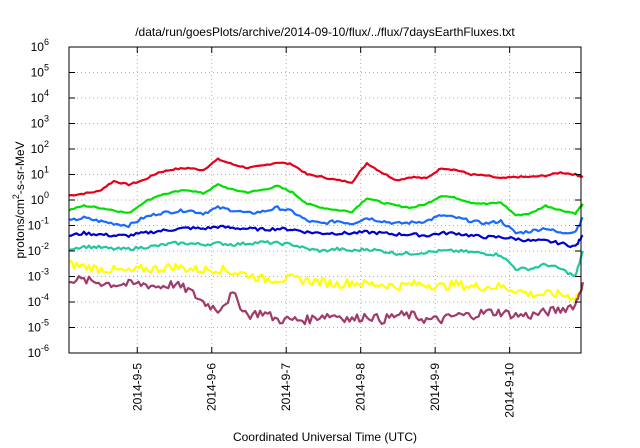 Image resolution: width=640 pixels, height=448 pixels. What do you see at coordinates (20, 167) in the screenshot?
I see `y-axis-title-rest: -s-sr-MeV` at bounding box center [20, 167].